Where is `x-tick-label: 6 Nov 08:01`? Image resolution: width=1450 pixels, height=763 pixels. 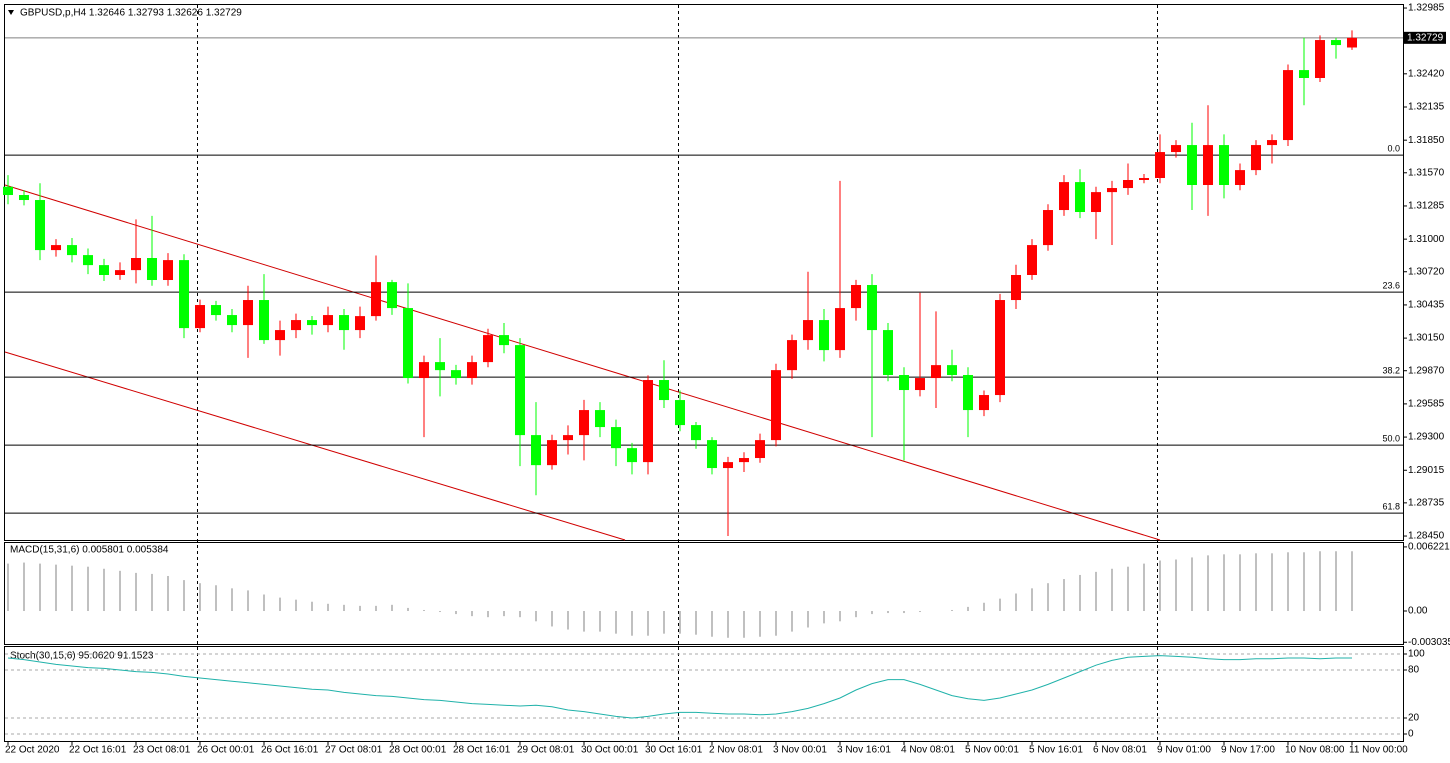 x-tick-label: 6 Nov 08:01 is located at coordinates (1120, 750).